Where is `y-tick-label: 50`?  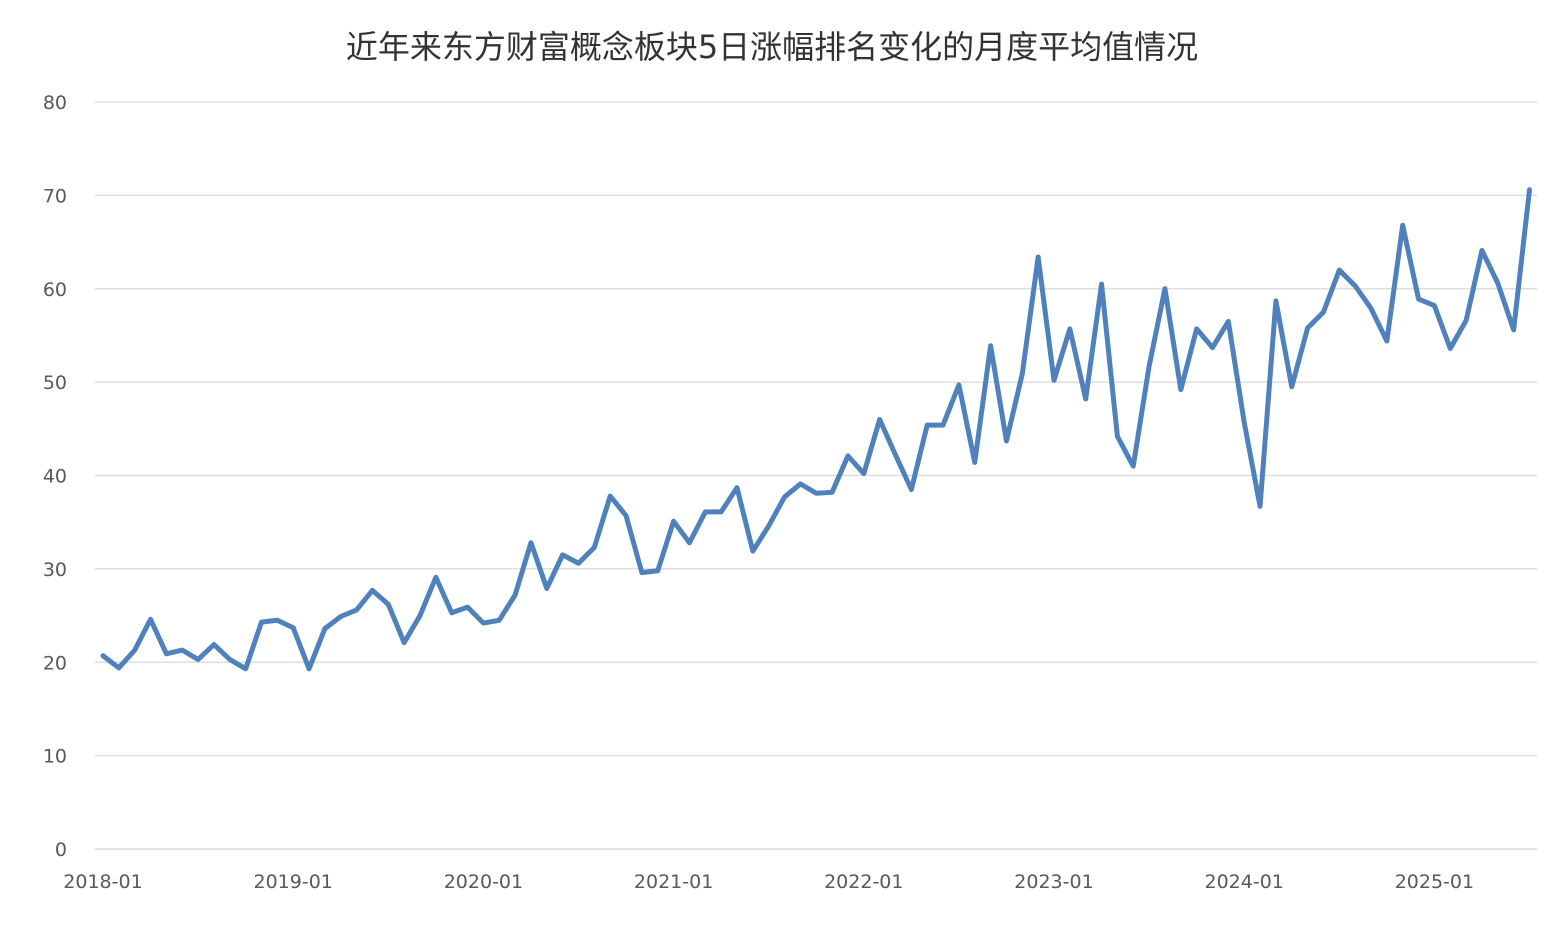
y-tick-label: 50 is located at coordinates (55, 383).